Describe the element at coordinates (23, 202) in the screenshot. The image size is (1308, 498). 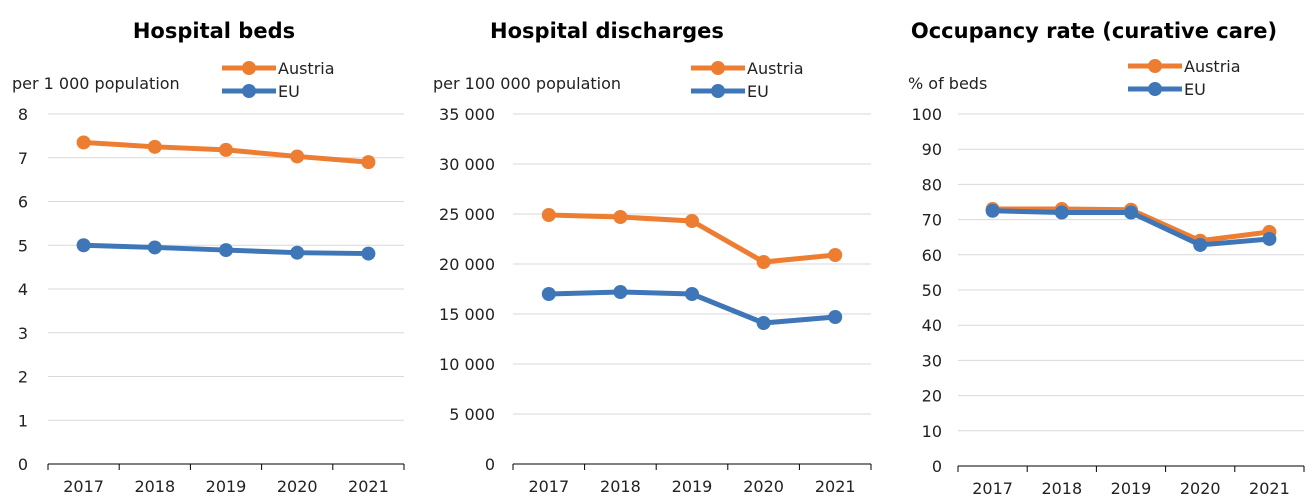
I see `y-tick-label: 6` at that location.